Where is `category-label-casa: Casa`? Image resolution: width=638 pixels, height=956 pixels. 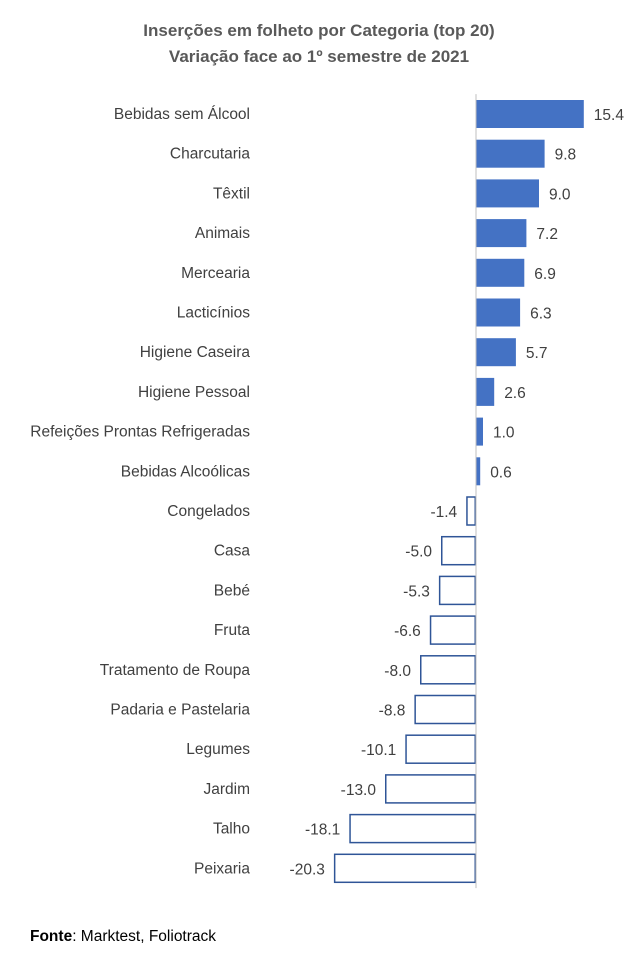 category-label-casa: Casa is located at coordinates (232, 551).